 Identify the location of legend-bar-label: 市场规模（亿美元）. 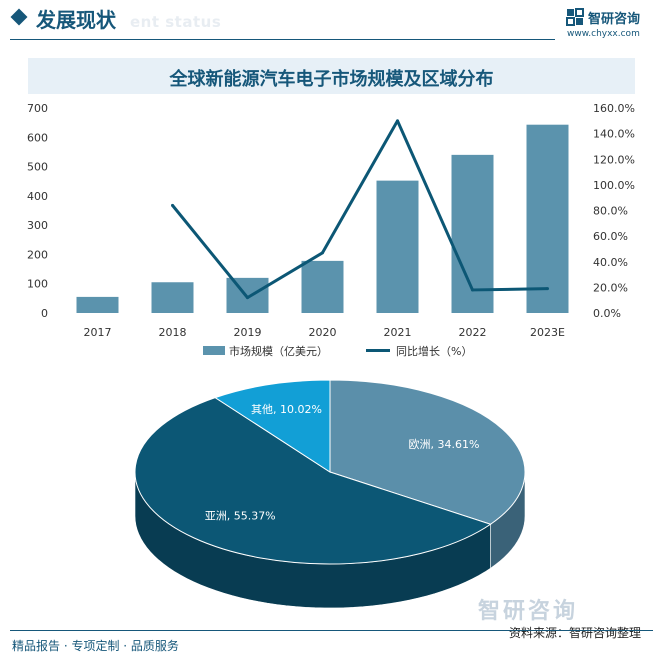
(278, 351).